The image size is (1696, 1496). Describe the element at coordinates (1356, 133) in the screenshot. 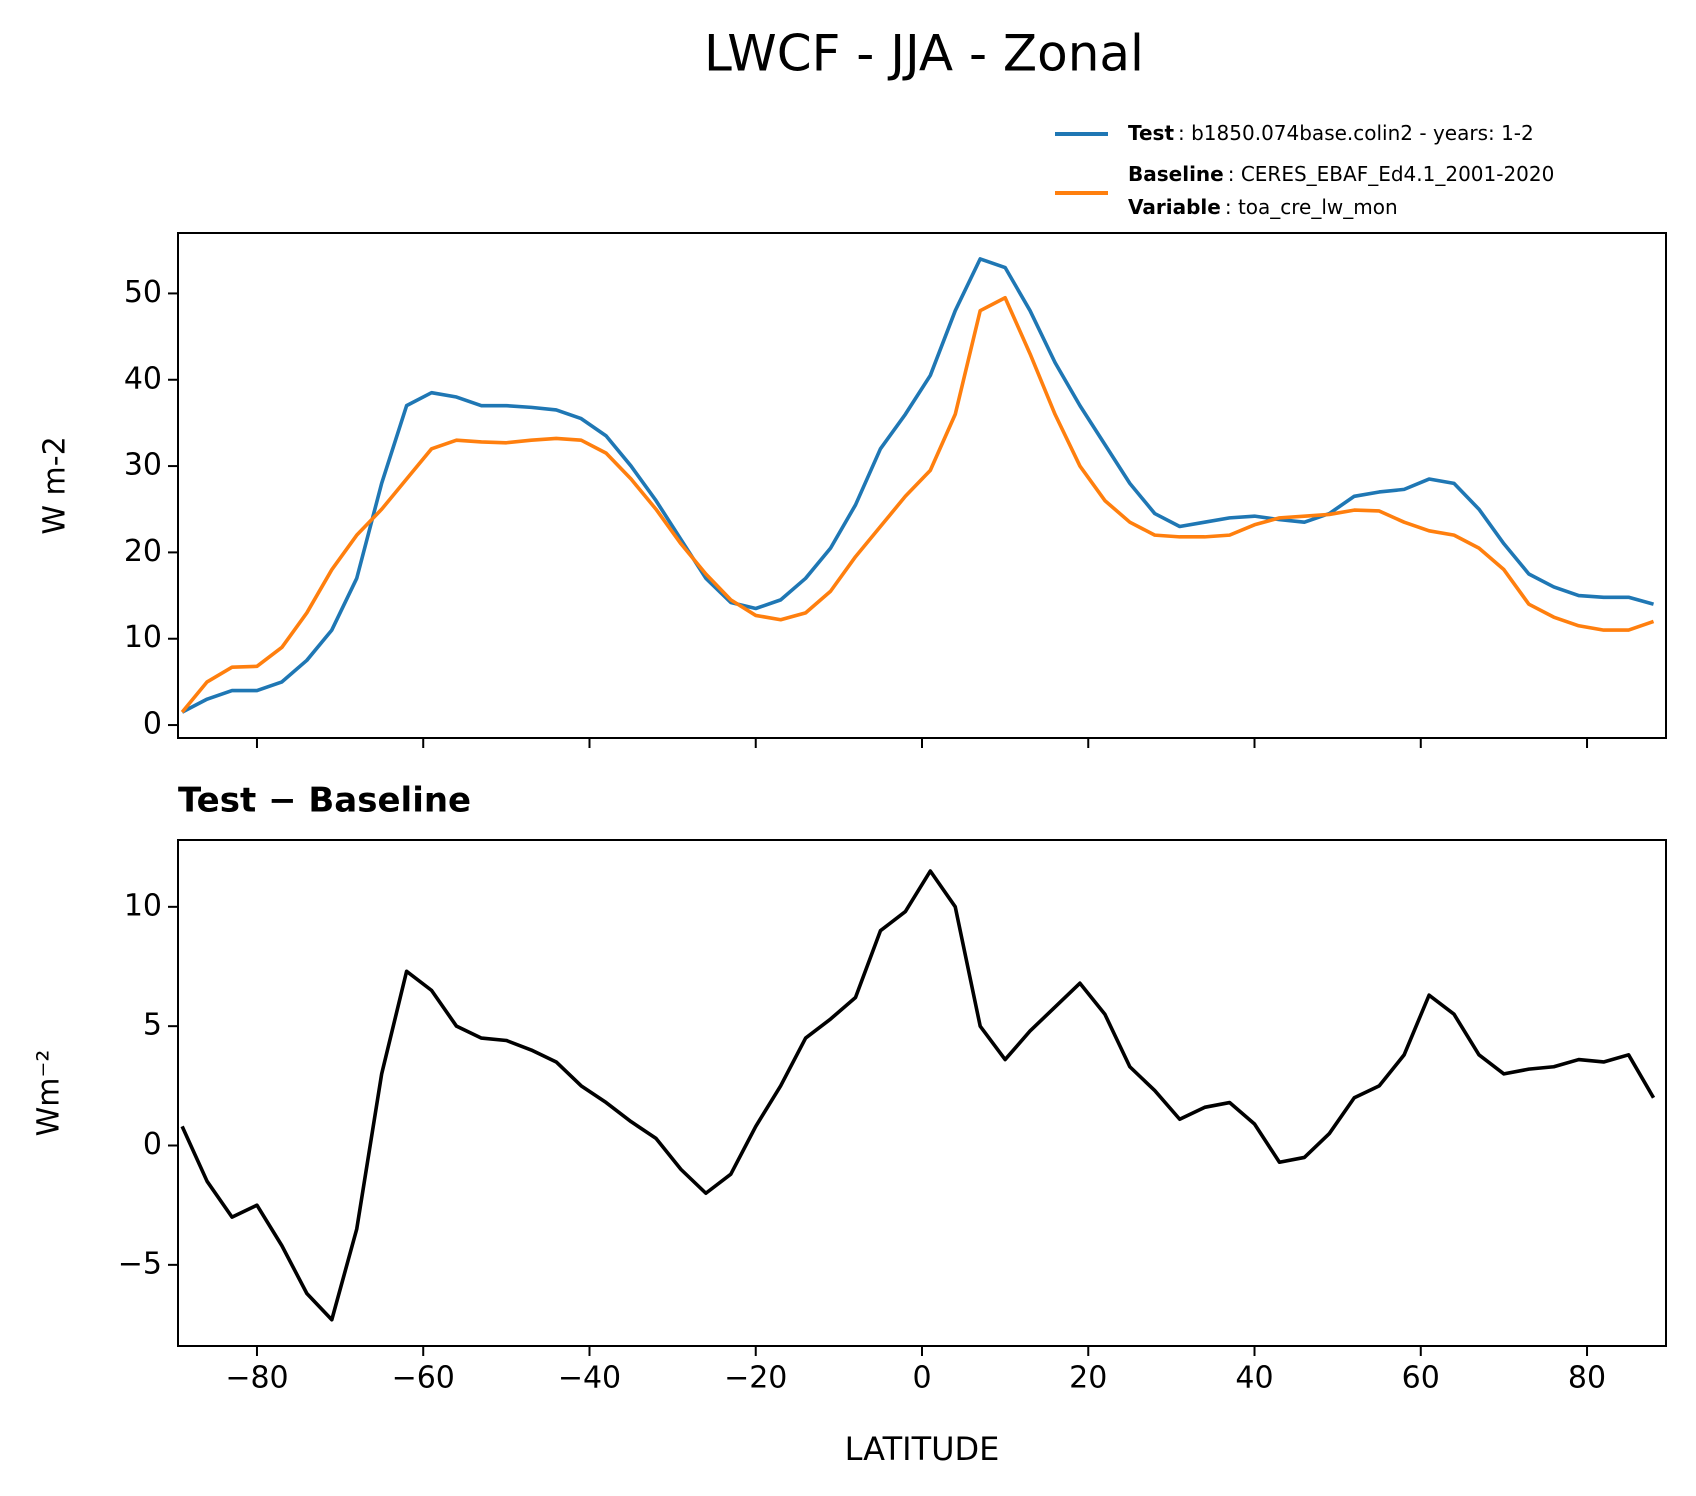

I see `legend-label: : b1850.074base.colin2 - years: 1-2` at that location.